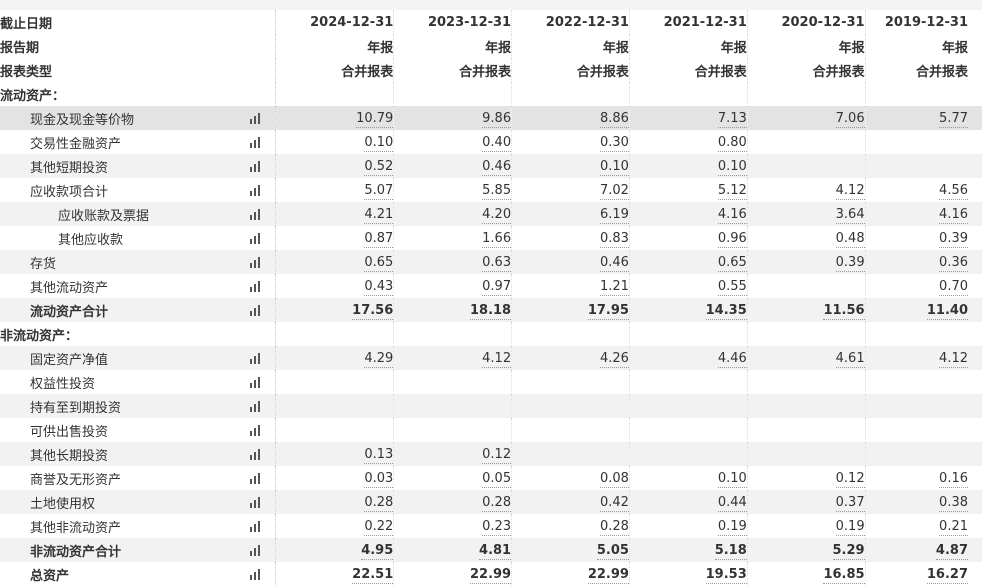 The width and height of the screenshot is (982, 588). Describe the element at coordinates (726, 575) in the screenshot. I see `value: 19.53` at that location.